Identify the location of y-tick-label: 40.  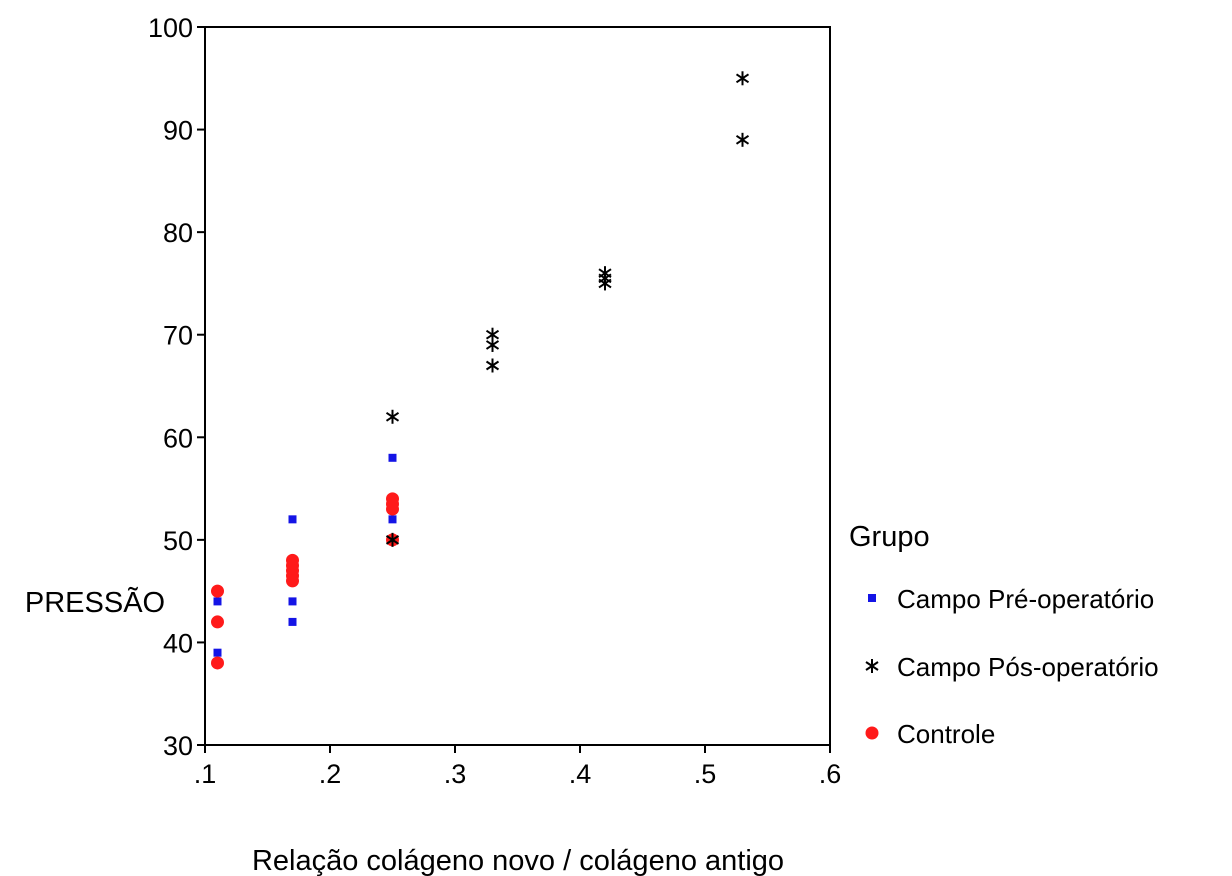
(178, 643).